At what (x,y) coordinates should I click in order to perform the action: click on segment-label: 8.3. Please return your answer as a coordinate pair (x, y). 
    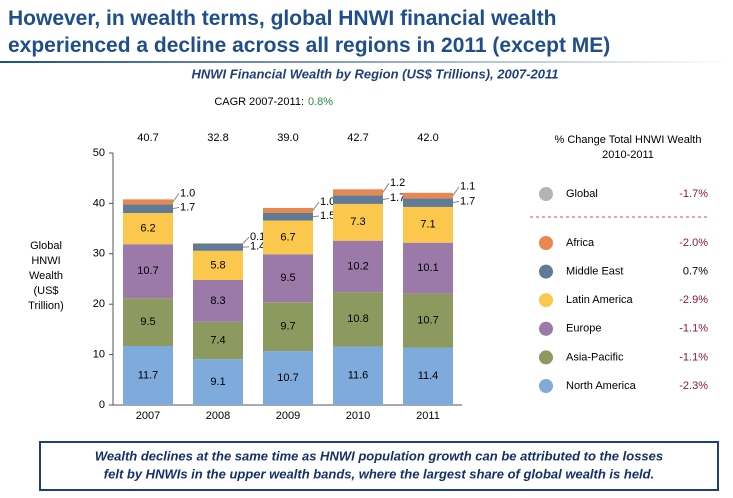
    Looking at the image, I should click on (217, 301).